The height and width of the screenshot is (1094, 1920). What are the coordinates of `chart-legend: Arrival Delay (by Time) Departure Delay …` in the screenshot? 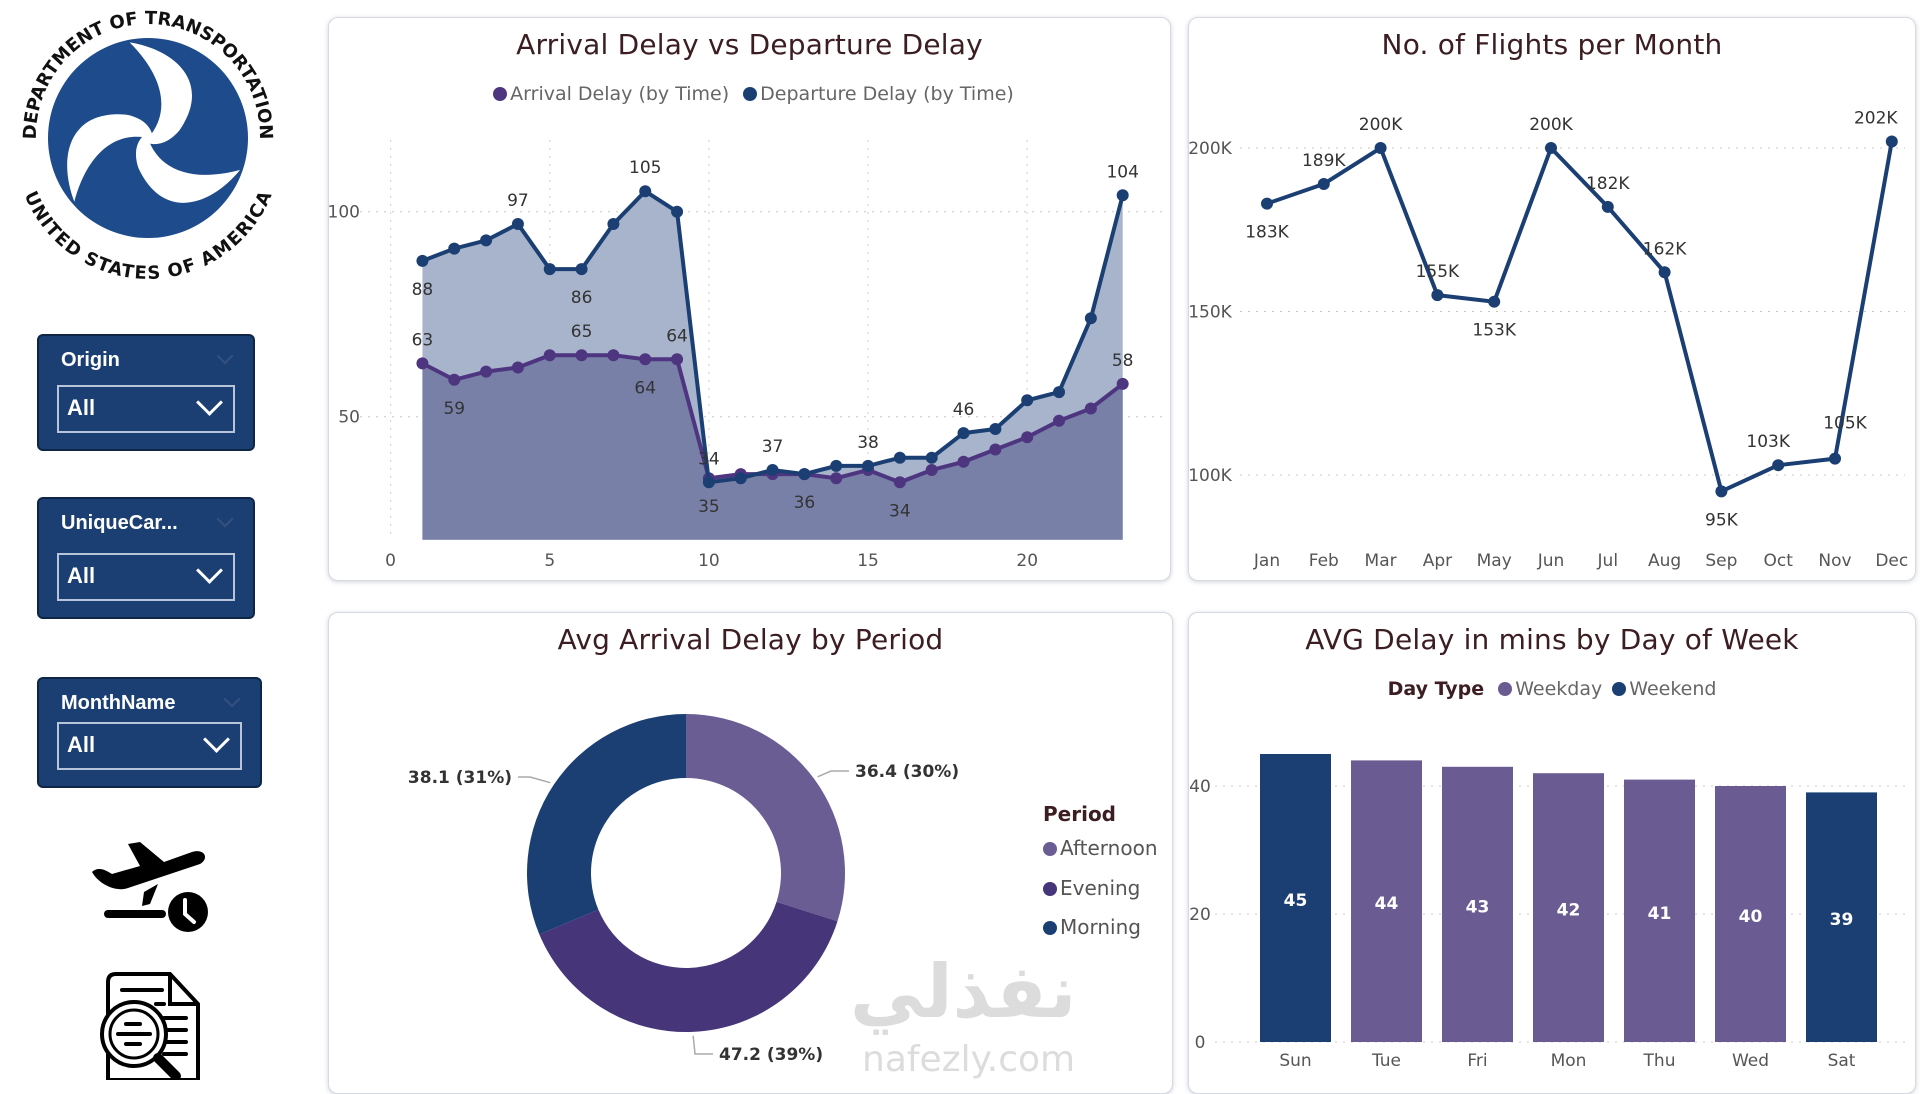 It's located at (749, 94).